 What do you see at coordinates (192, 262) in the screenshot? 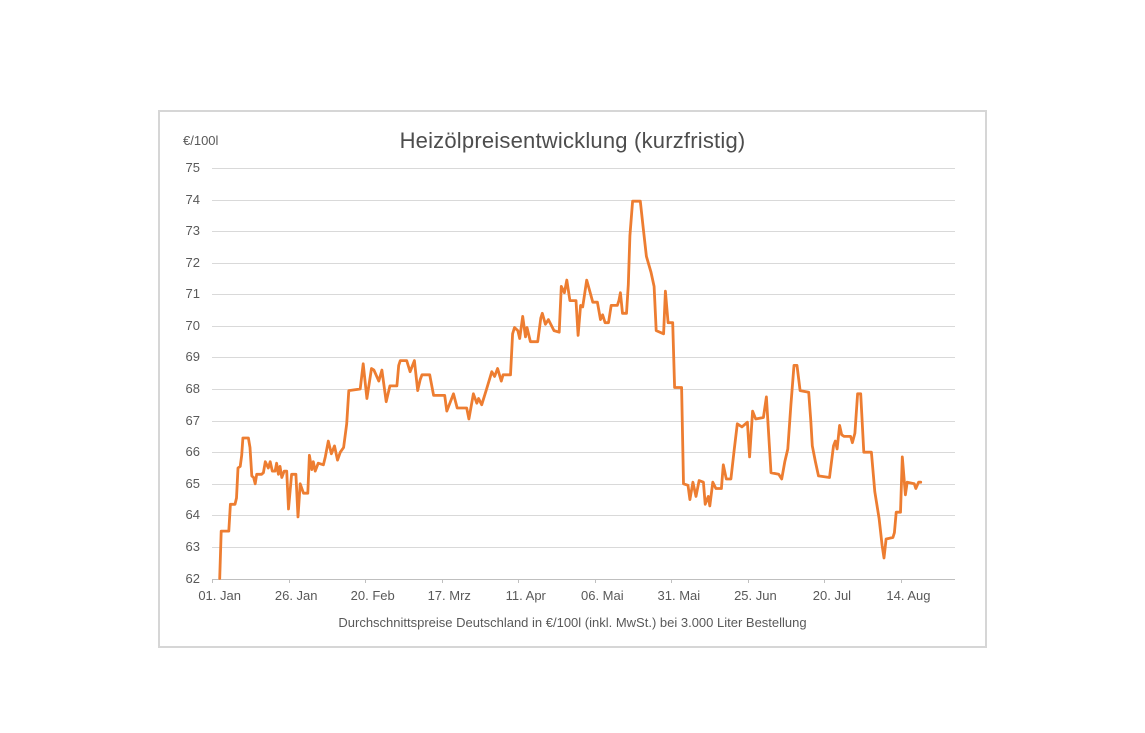
I see `y-axis-tick-label: 72` at bounding box center [192, 262].